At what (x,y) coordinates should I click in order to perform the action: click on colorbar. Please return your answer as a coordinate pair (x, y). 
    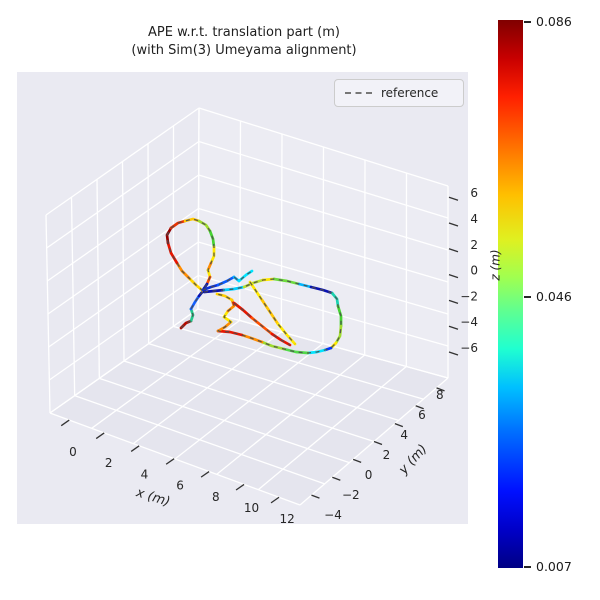
    Looking at the image, I should click on (510, 294).